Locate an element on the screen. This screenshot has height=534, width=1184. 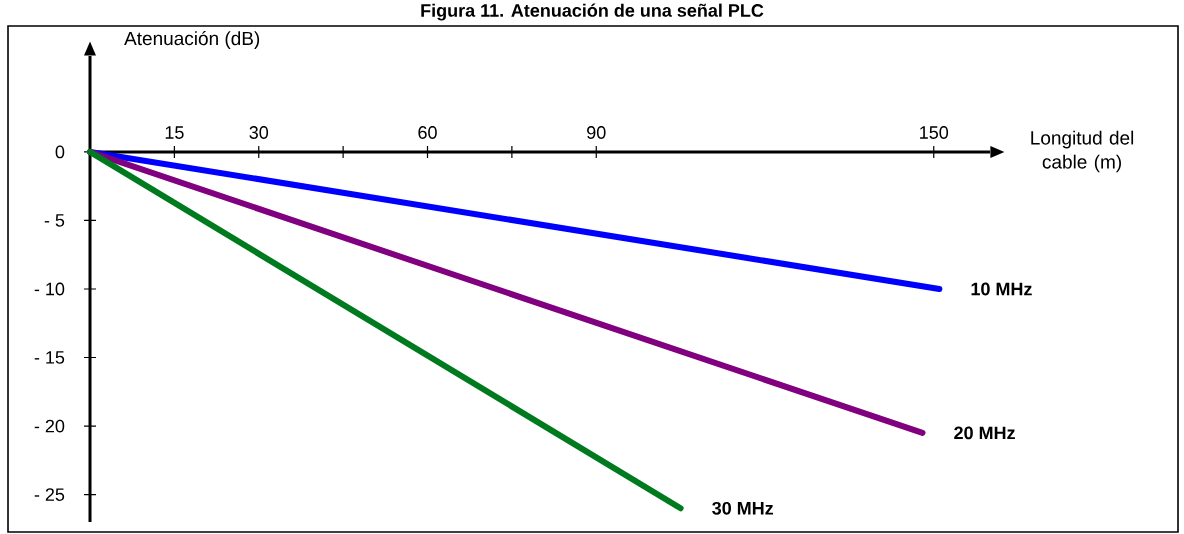
x-axis-title: Longitud del cable (m) is located at coordinates (1082, 151).